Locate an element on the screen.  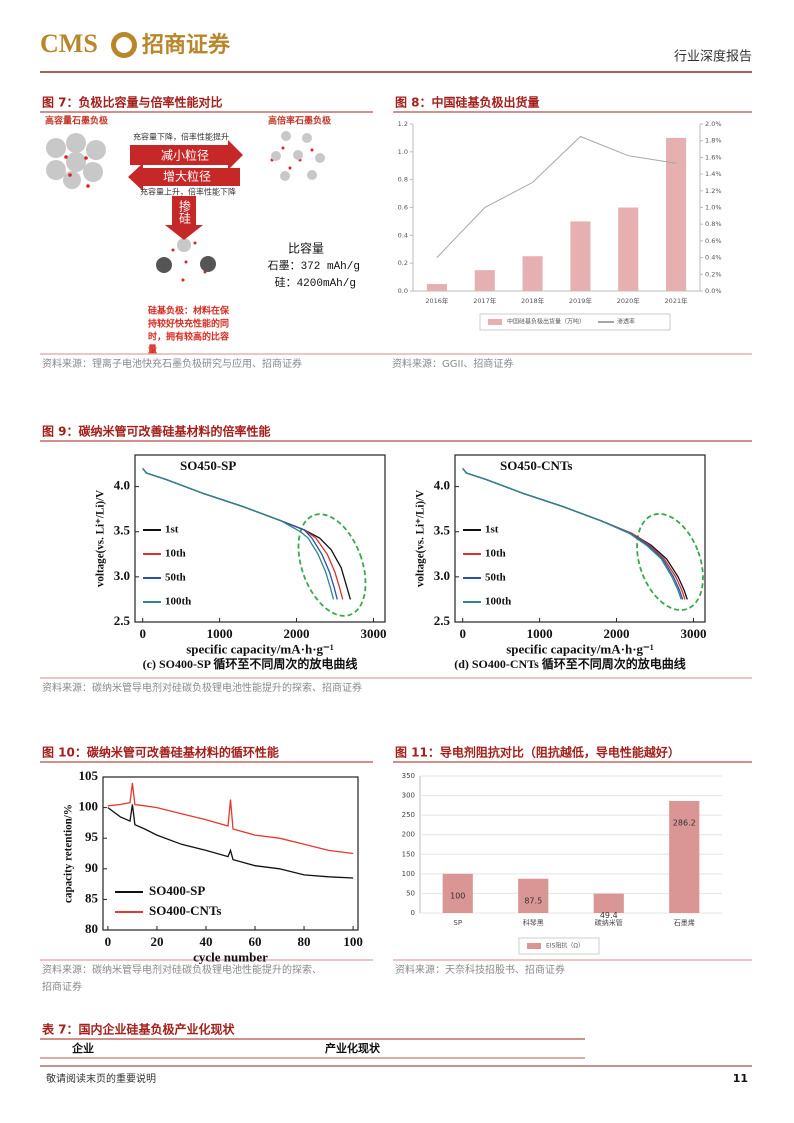
figure-title: 图 9：碳纳米管可改善硅基材料的倍率性能 is located at coordinates (156, 431).